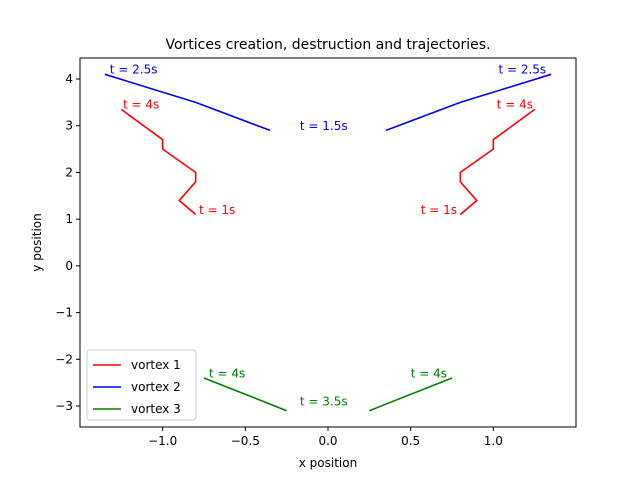  Describe the element at coordinates (156, 365) in the screenshot. I see `legend-label: vortex 1` at that location.